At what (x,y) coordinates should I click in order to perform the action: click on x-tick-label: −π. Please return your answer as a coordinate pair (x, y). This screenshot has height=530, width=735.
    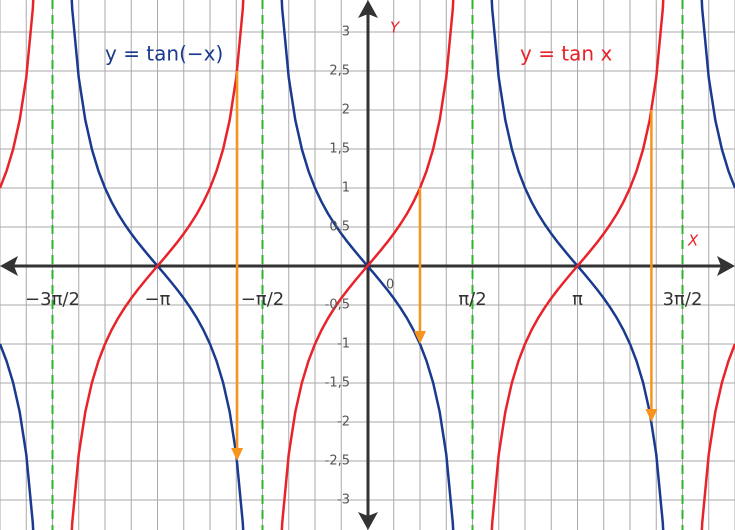
    Looking at the image, I should click on (158, 299).